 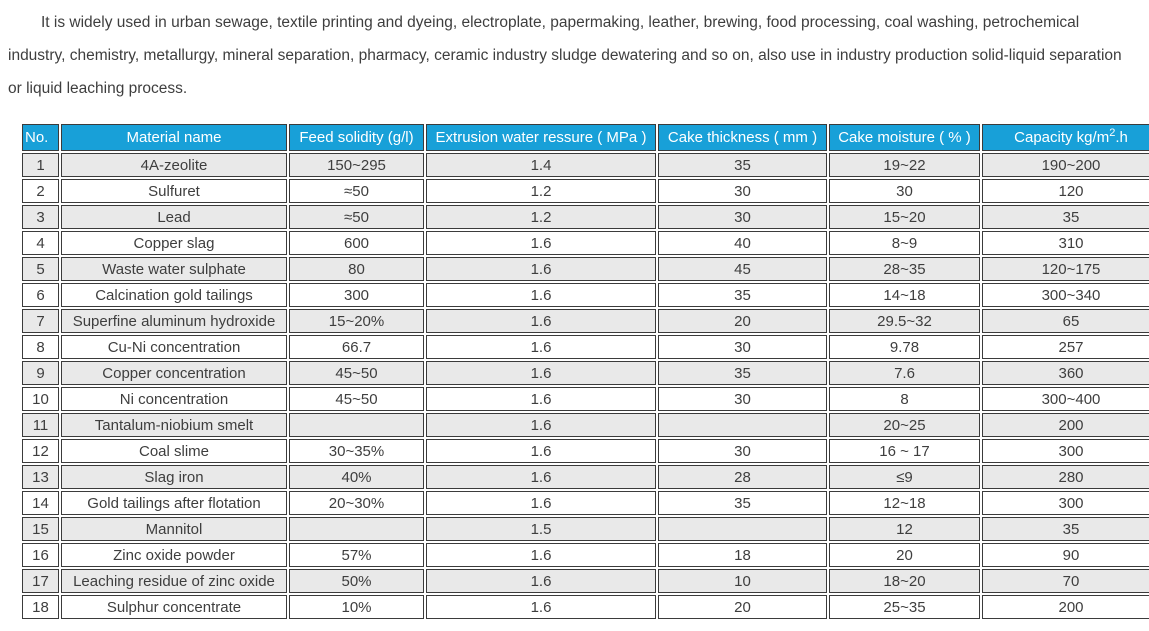 I want to click on cake-moisture-cell: 28~35, so click(x=904, y=269).